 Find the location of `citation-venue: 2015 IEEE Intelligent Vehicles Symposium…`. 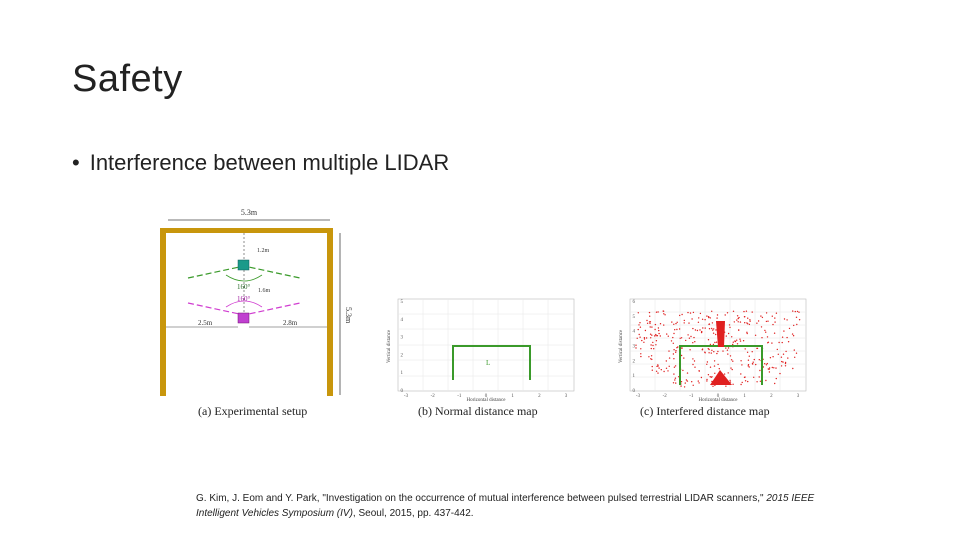

citation-venue: 2015 IEEE Intelligent Vehicles Symposium… is located at coordinates (505, 506).